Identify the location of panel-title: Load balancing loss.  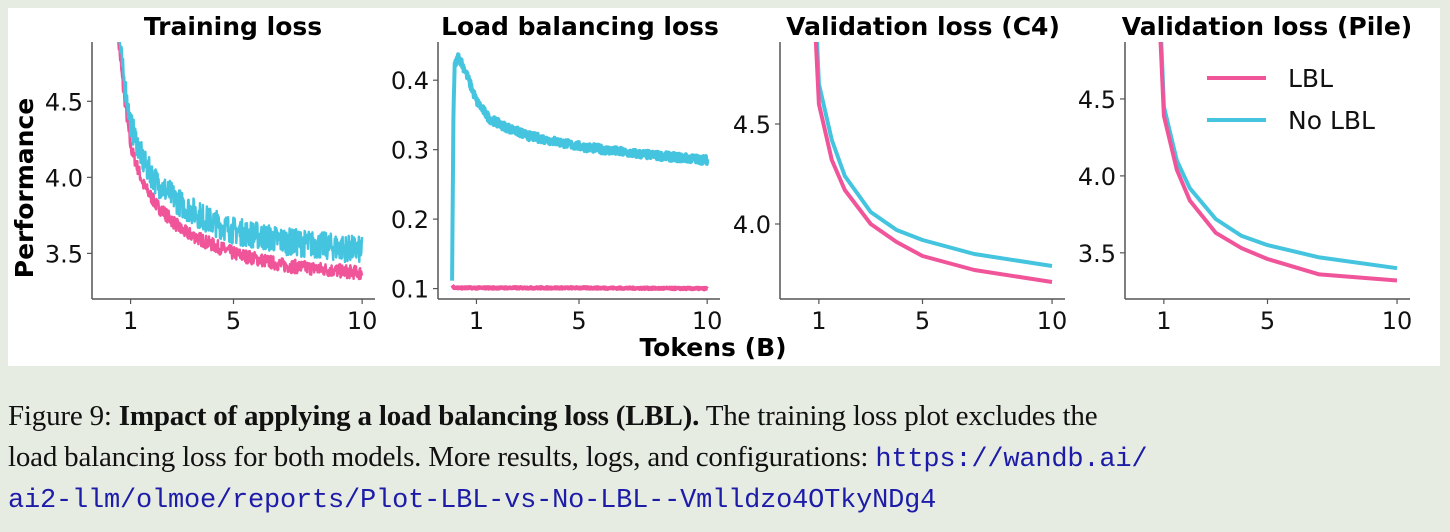
(580, 26).